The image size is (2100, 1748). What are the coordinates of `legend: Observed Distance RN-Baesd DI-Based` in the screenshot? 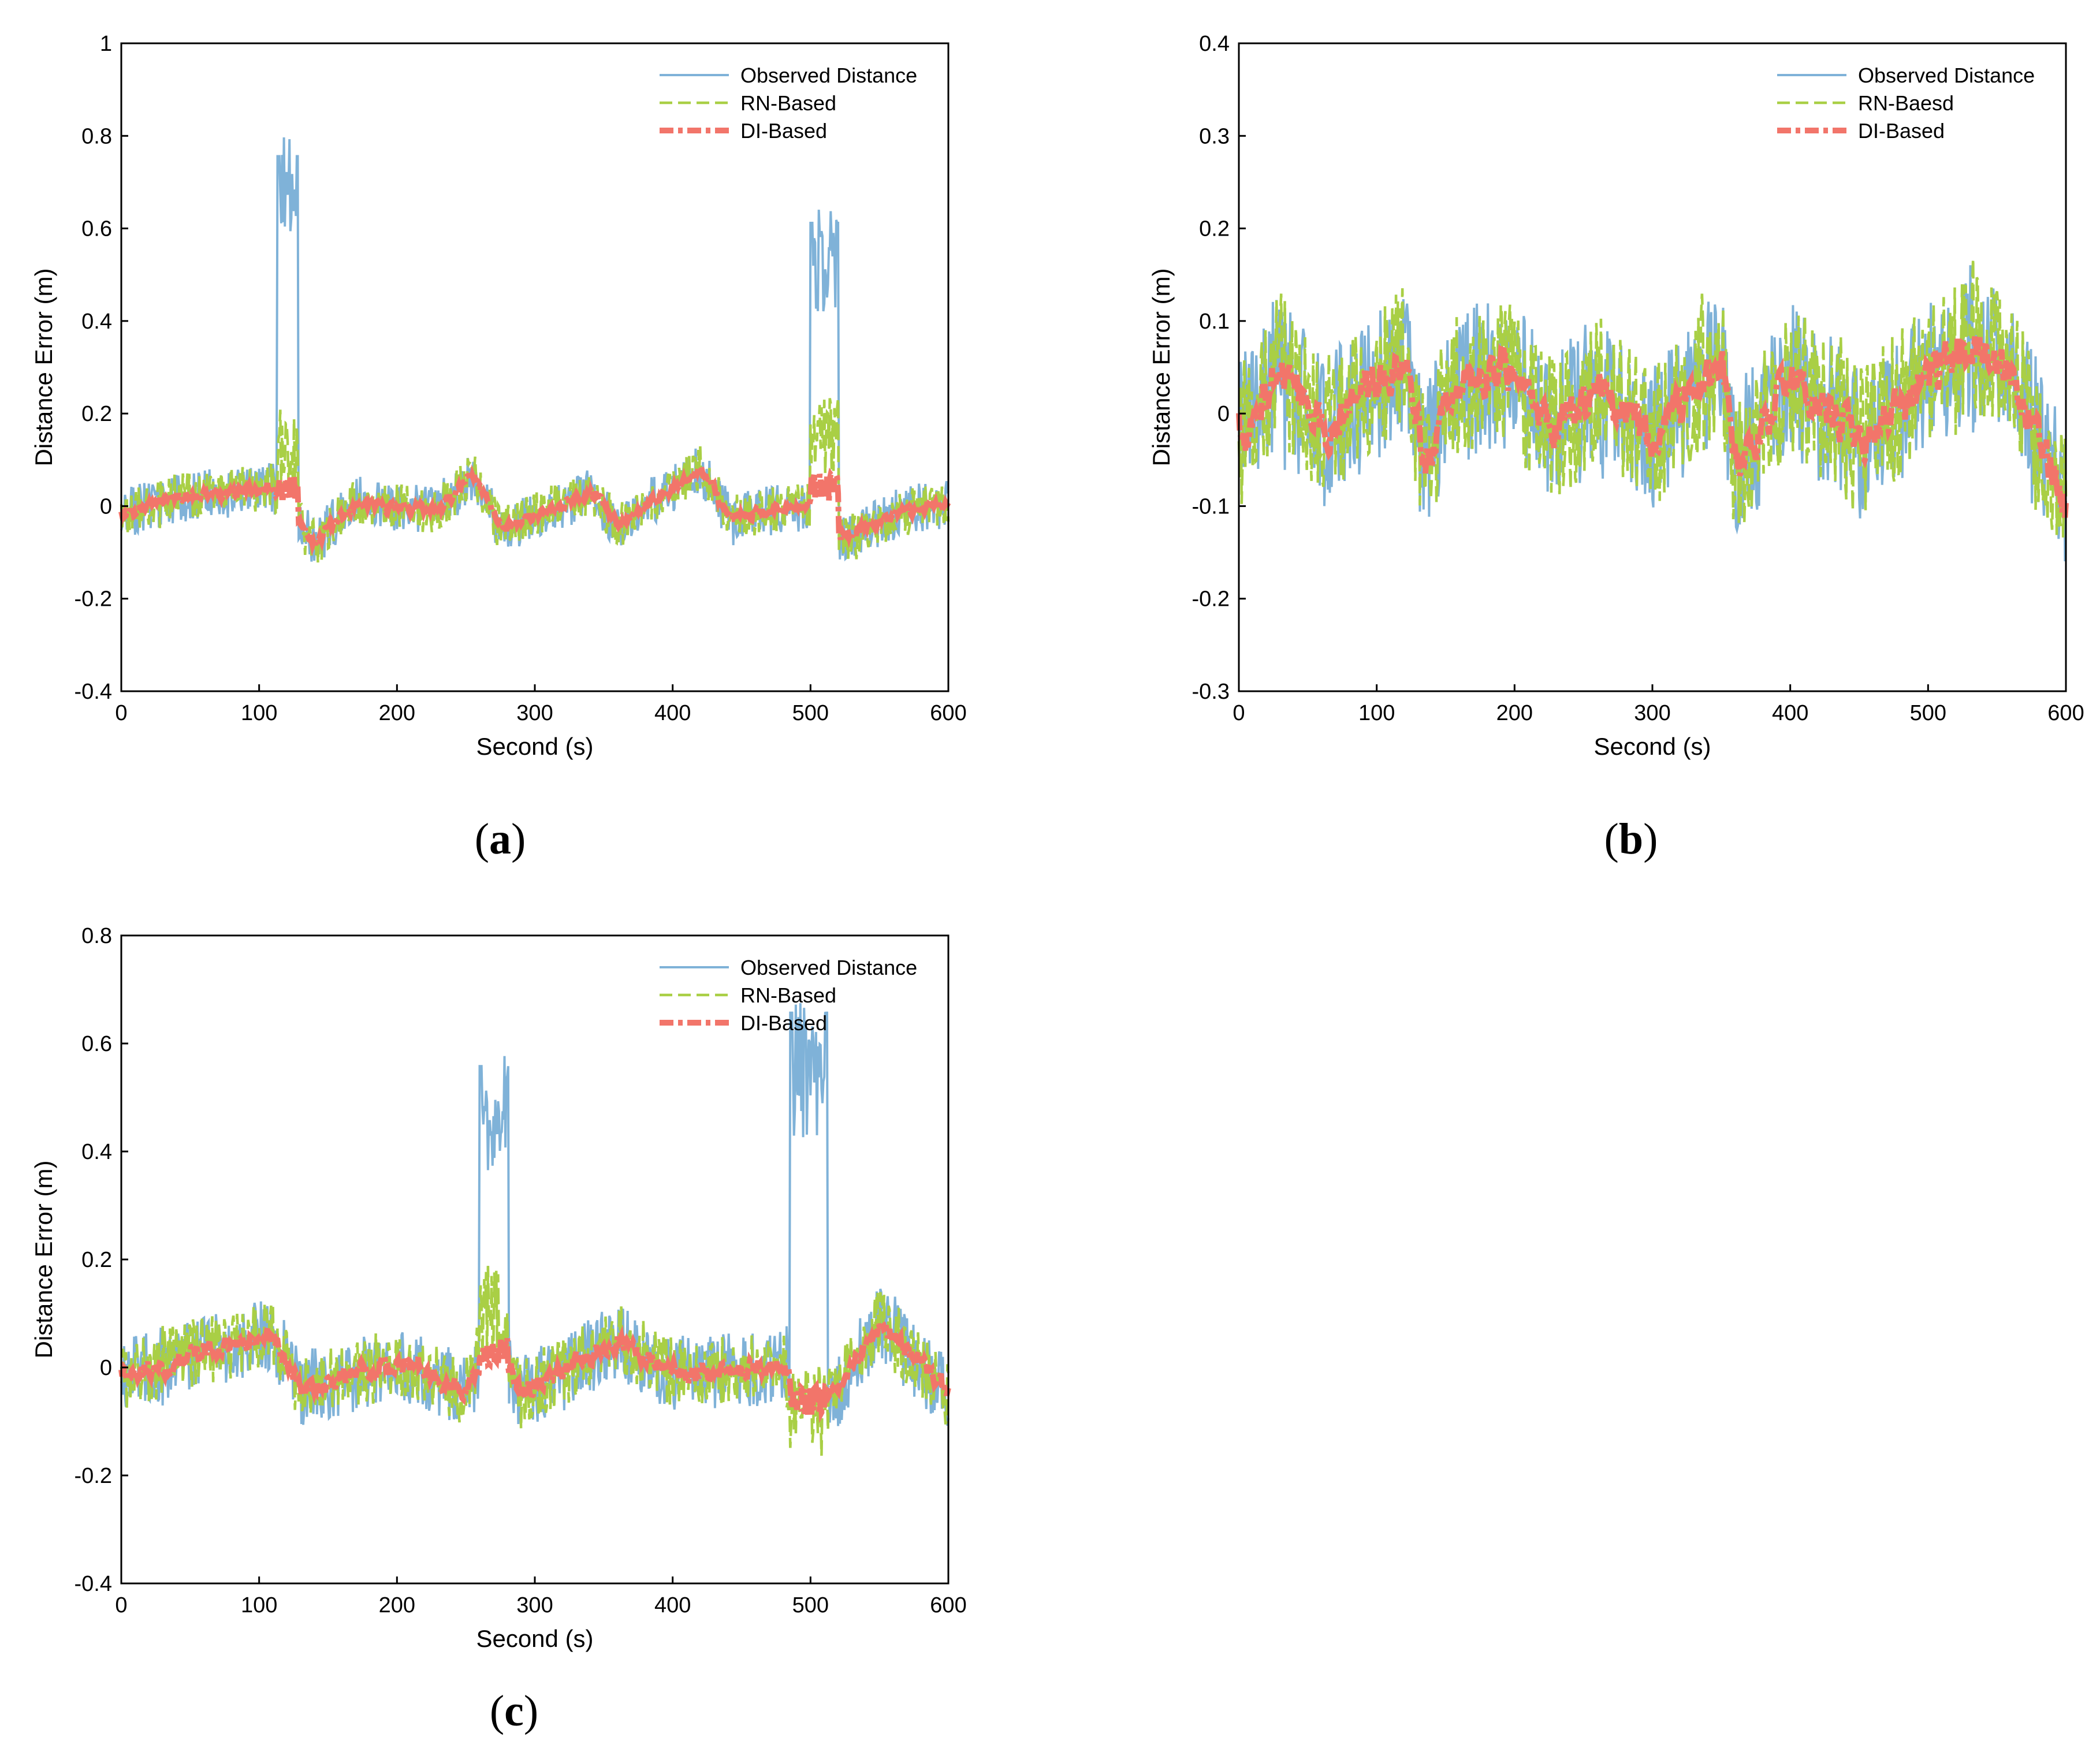 It's located at (1906, 103).